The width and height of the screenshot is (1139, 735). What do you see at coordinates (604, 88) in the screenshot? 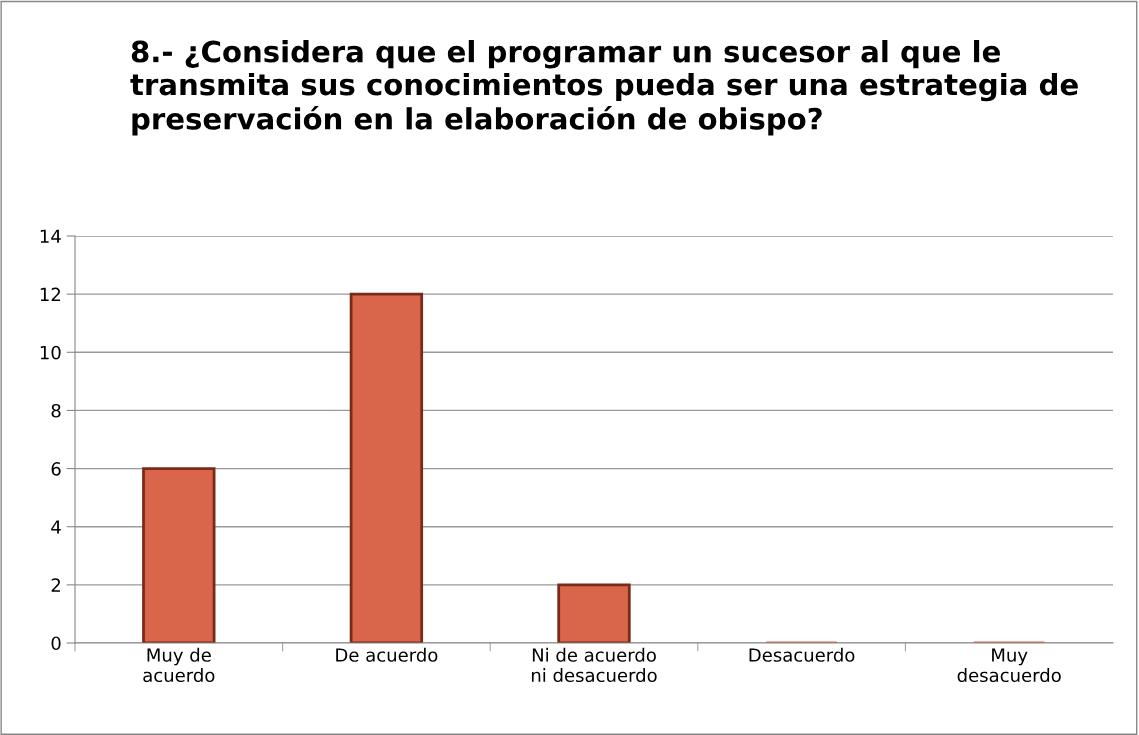
I see `chart-title: 8.- ¿Considera que el programar un sucesor al que le transmita sus conocimientos pueda ser una estrategia de preservación en la elaboración de obispo?` at bounding box center [604, 88].